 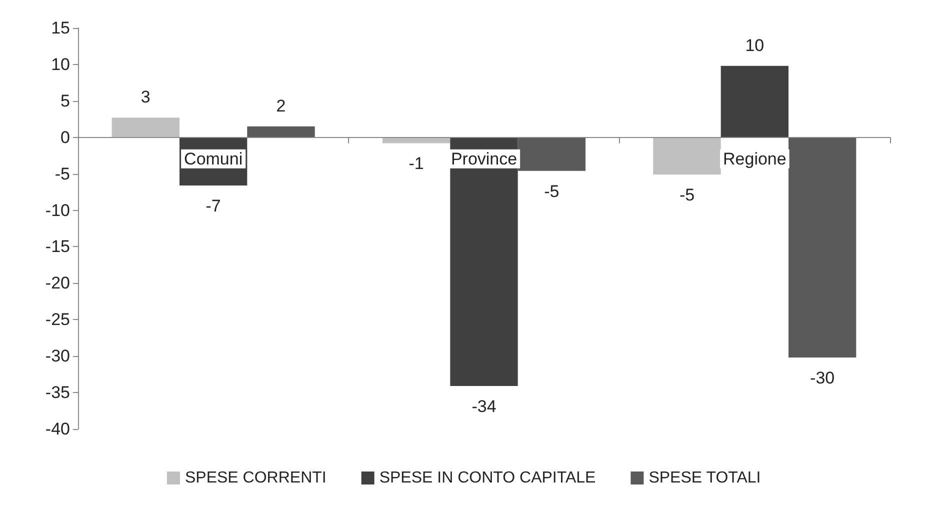 I want to click on y-tick-label: 10, so click(x=60, y=64).